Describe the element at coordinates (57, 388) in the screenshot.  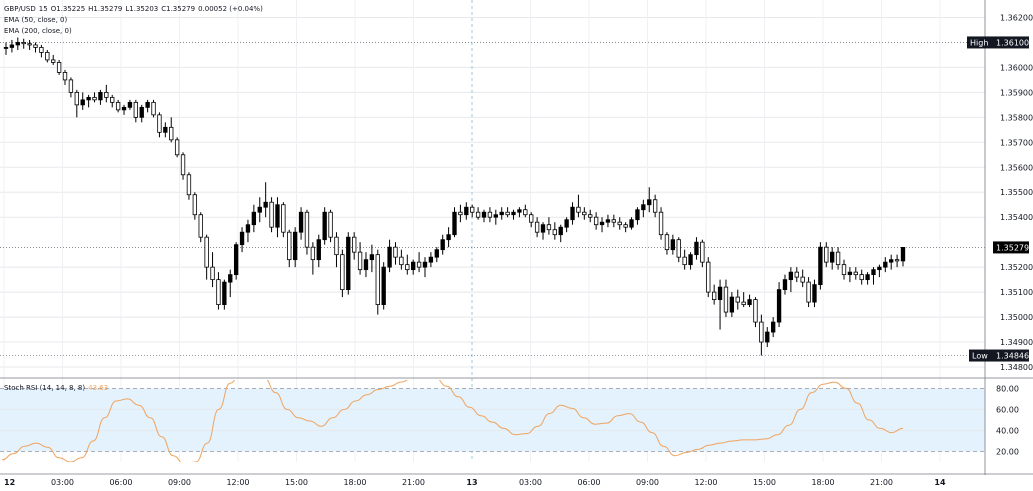
I see `stoch-legend: Stoch RSI (14, 14, 8, 8) 43.63` at that location.